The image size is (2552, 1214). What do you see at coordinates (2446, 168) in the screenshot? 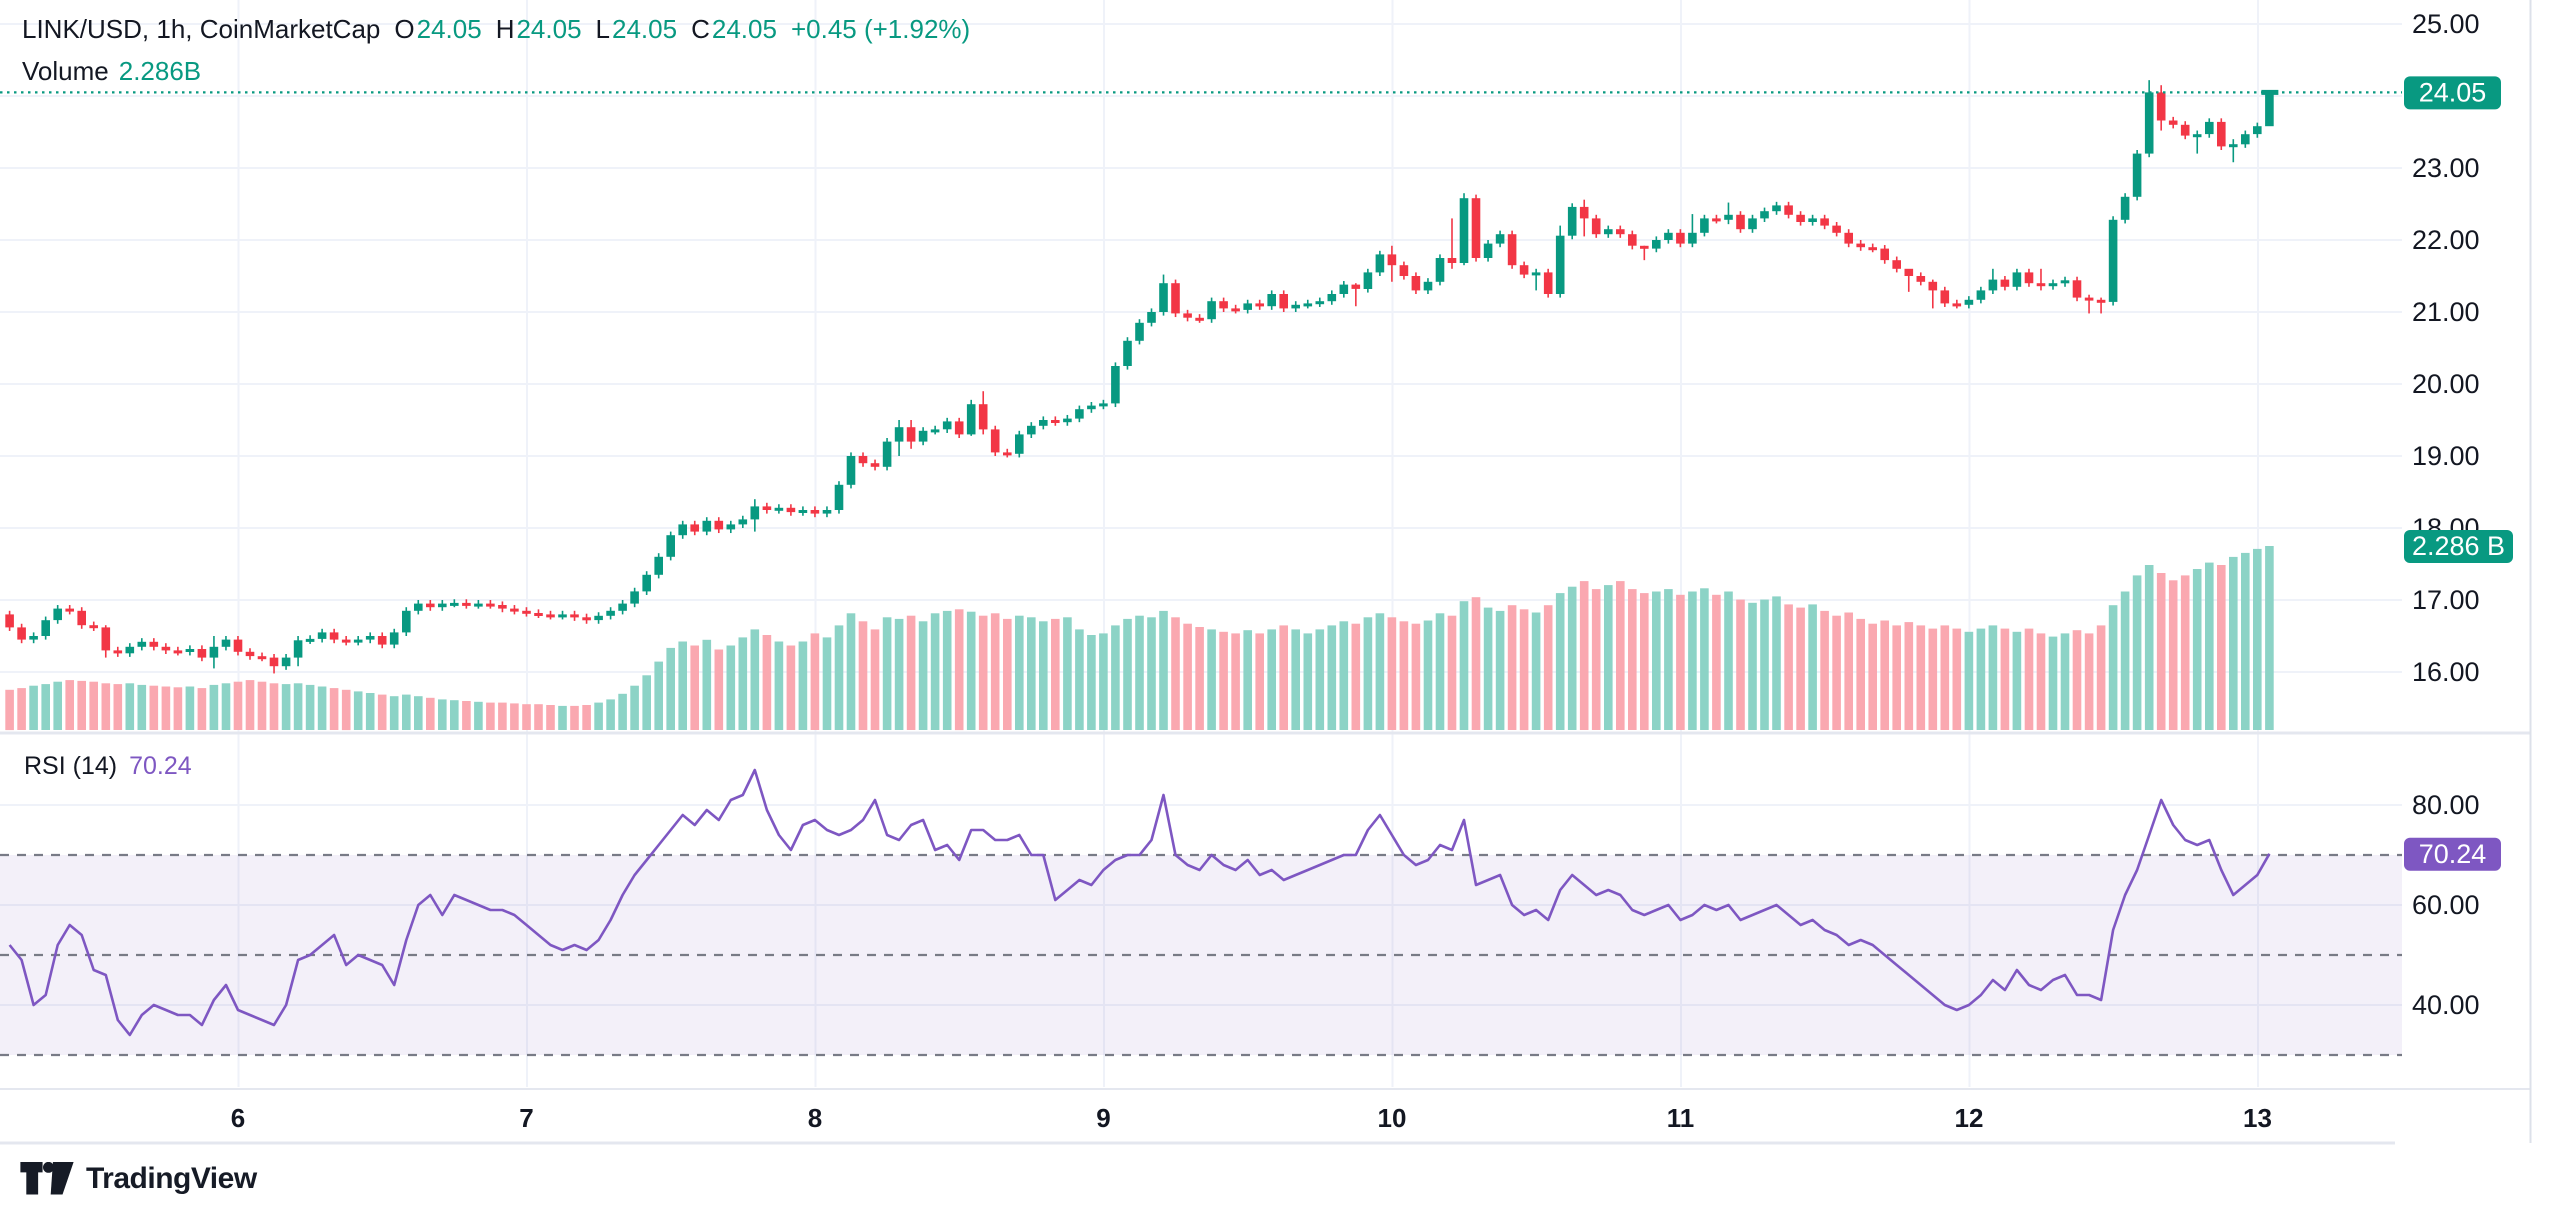
I see `price-axis-label: 23.00` at bounding box center [2446, 168].